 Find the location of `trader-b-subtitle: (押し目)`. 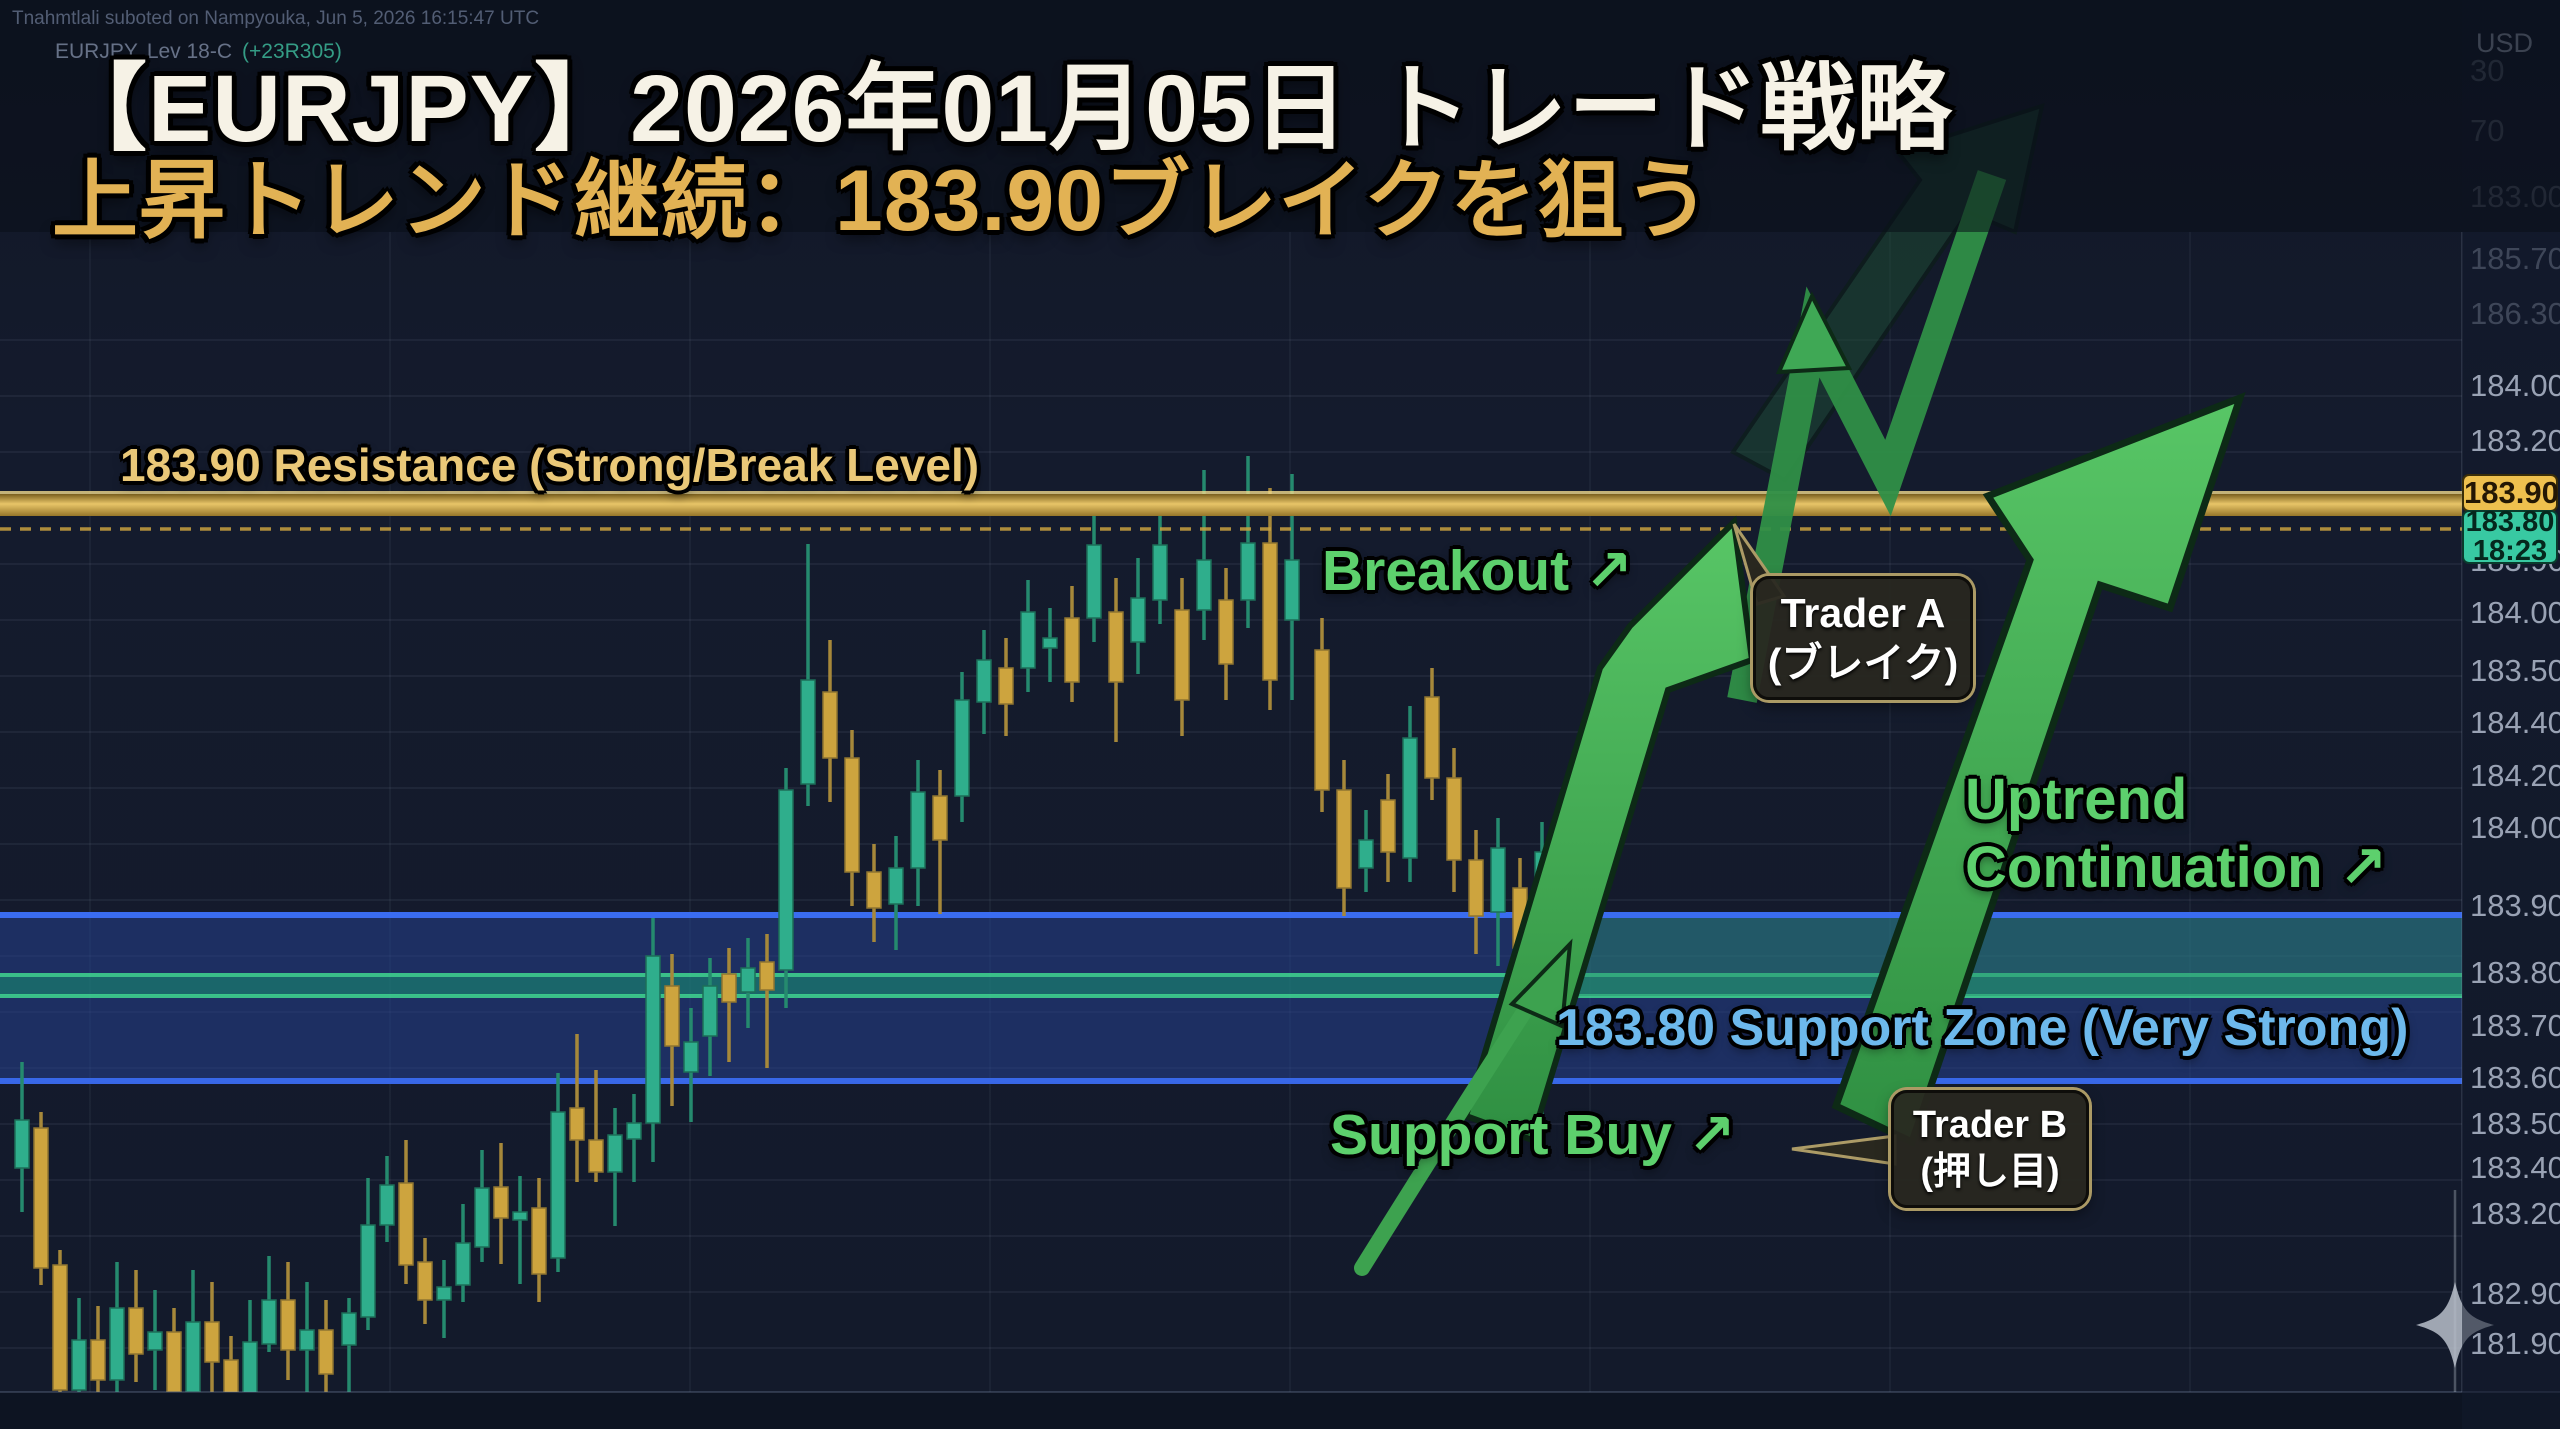

trader-b-subtitle: (押し目) is located at coordinates (1990, 1172).